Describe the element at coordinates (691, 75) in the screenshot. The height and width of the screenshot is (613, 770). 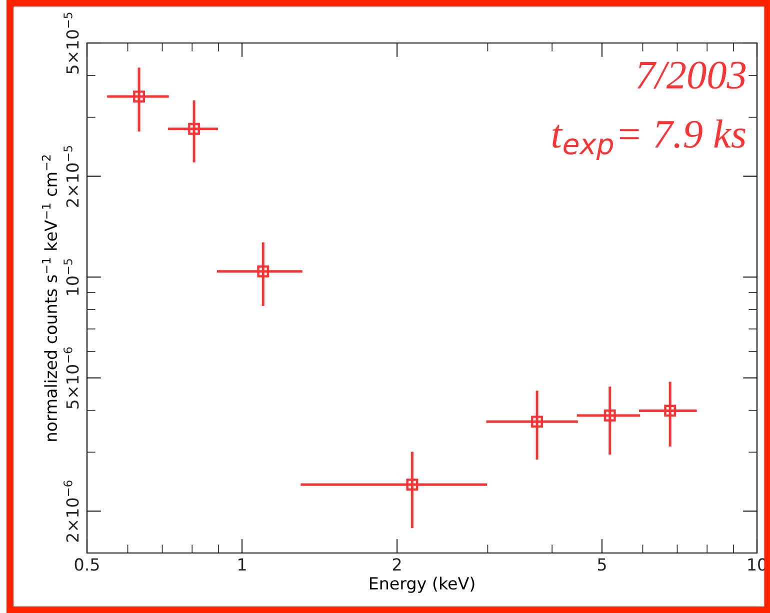
I see `annotation: 7/2003` at that location.